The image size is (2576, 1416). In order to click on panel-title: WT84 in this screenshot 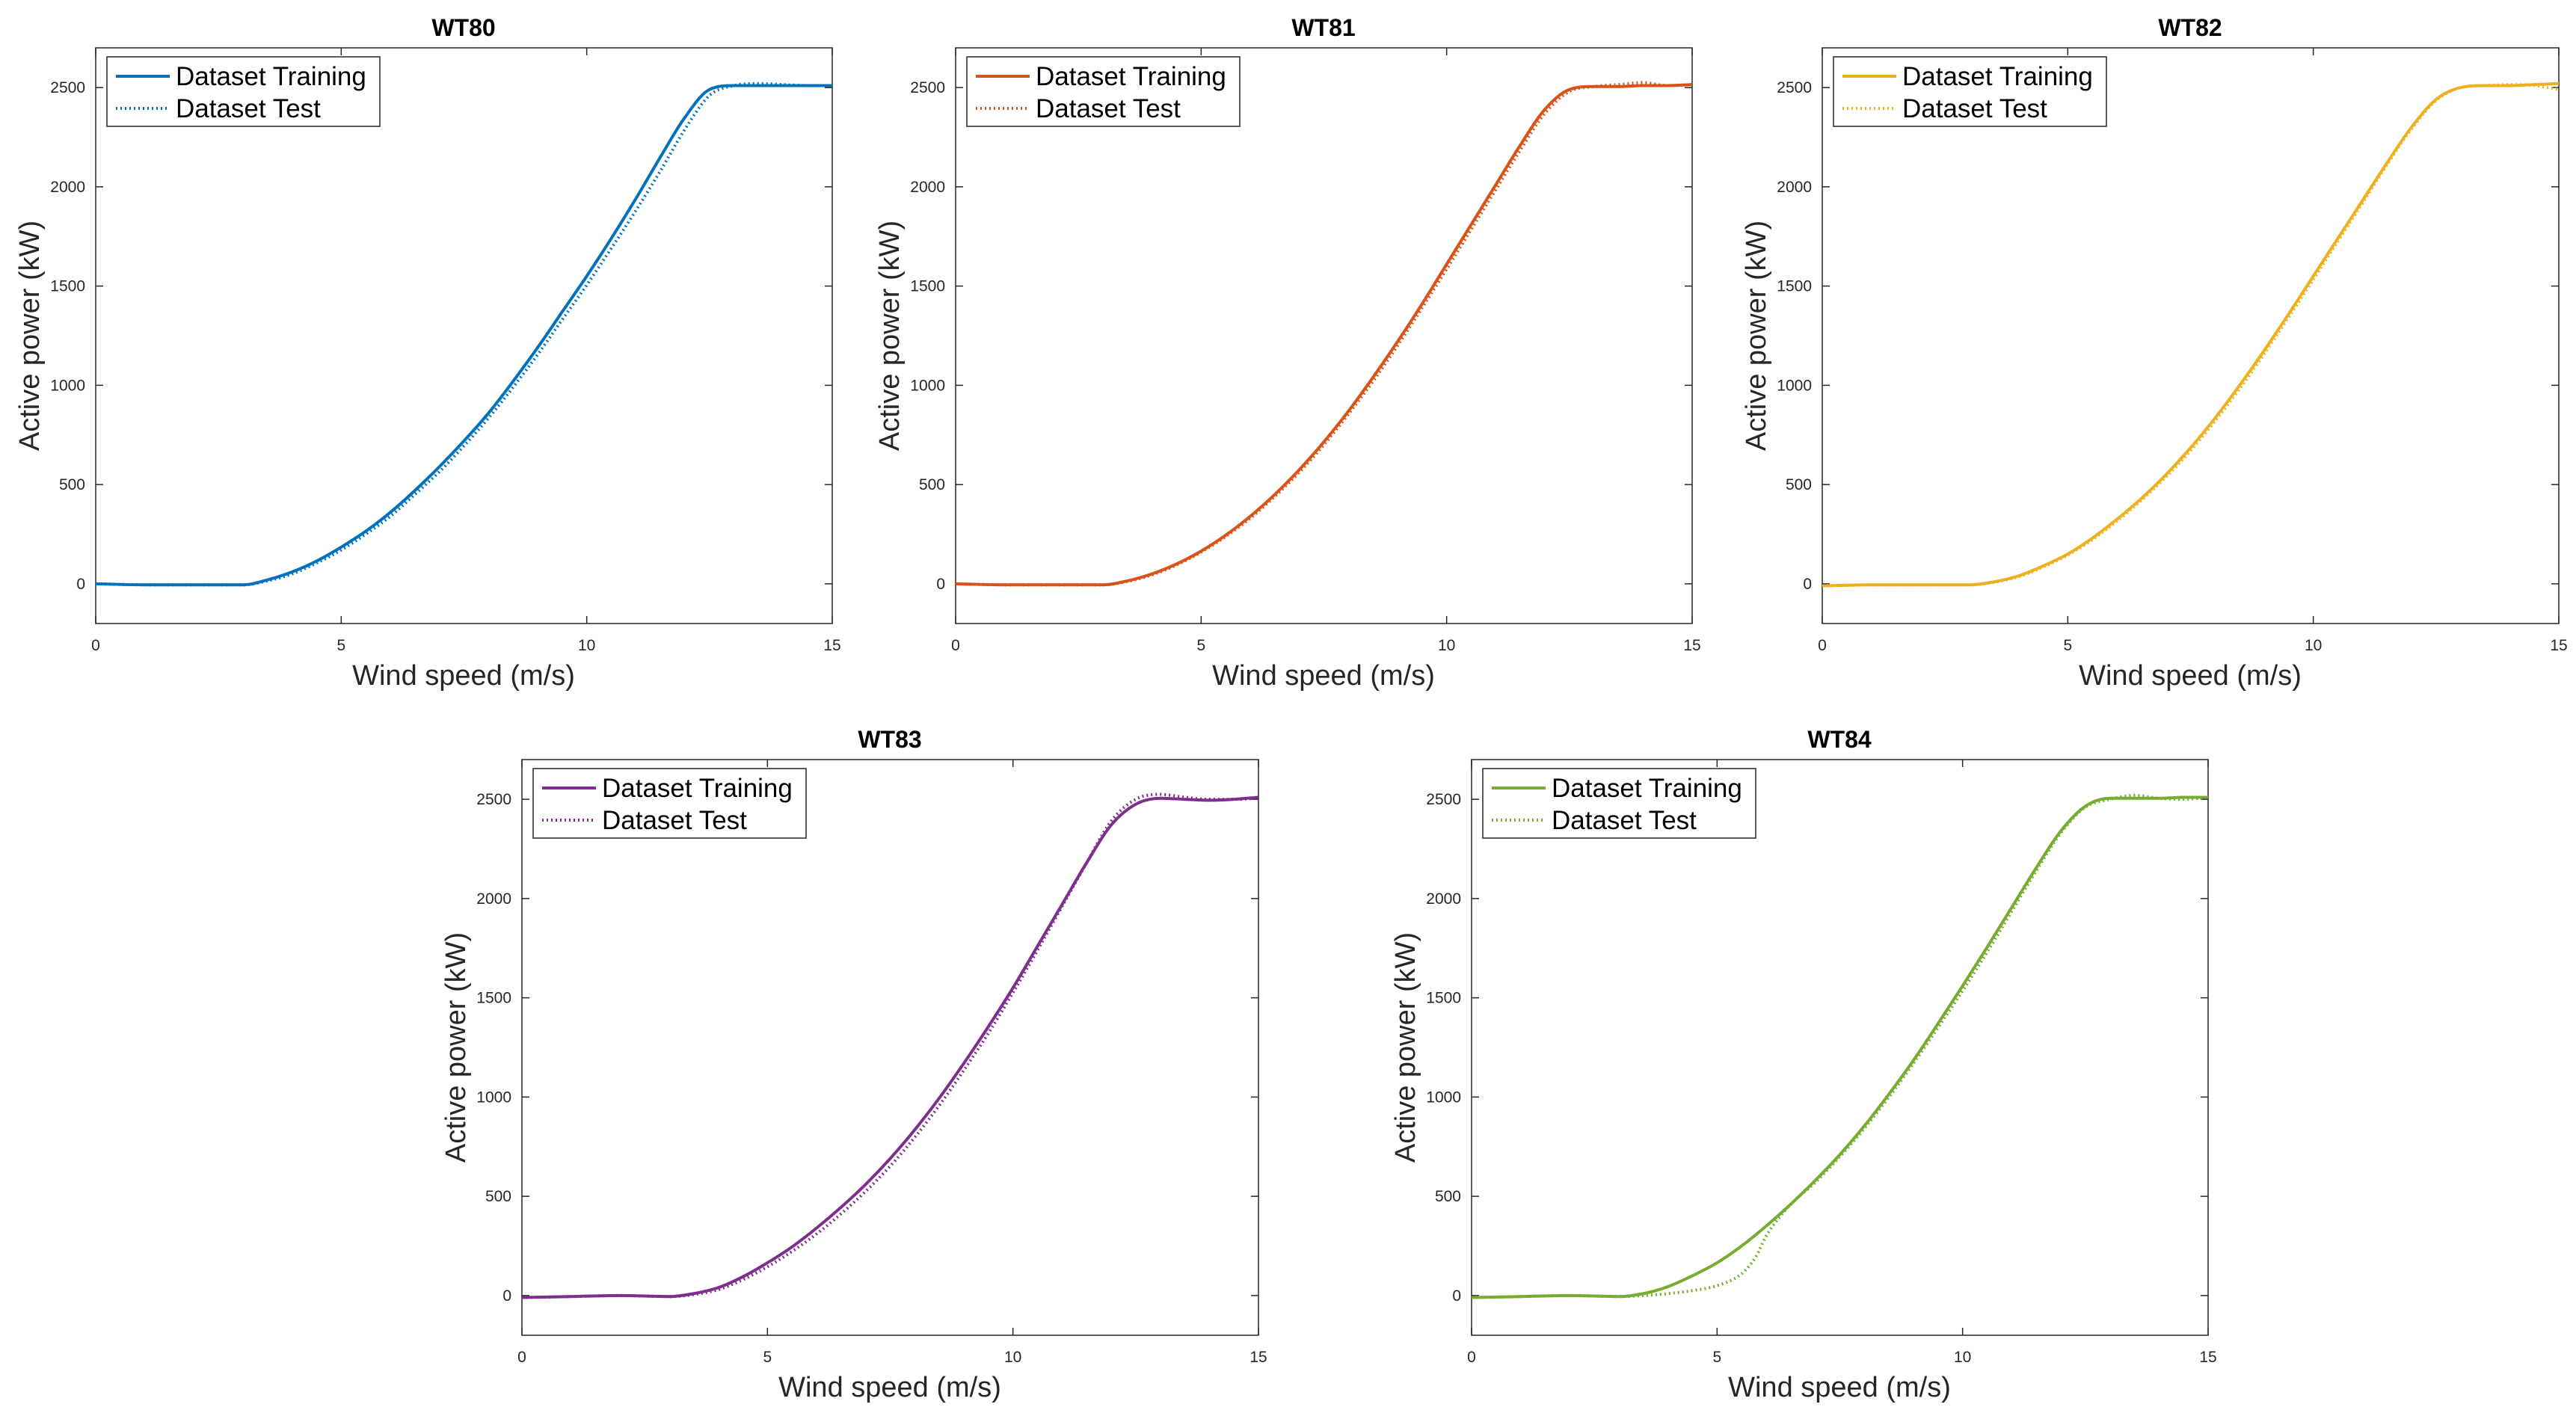, I will do `click(1839, 739)`.